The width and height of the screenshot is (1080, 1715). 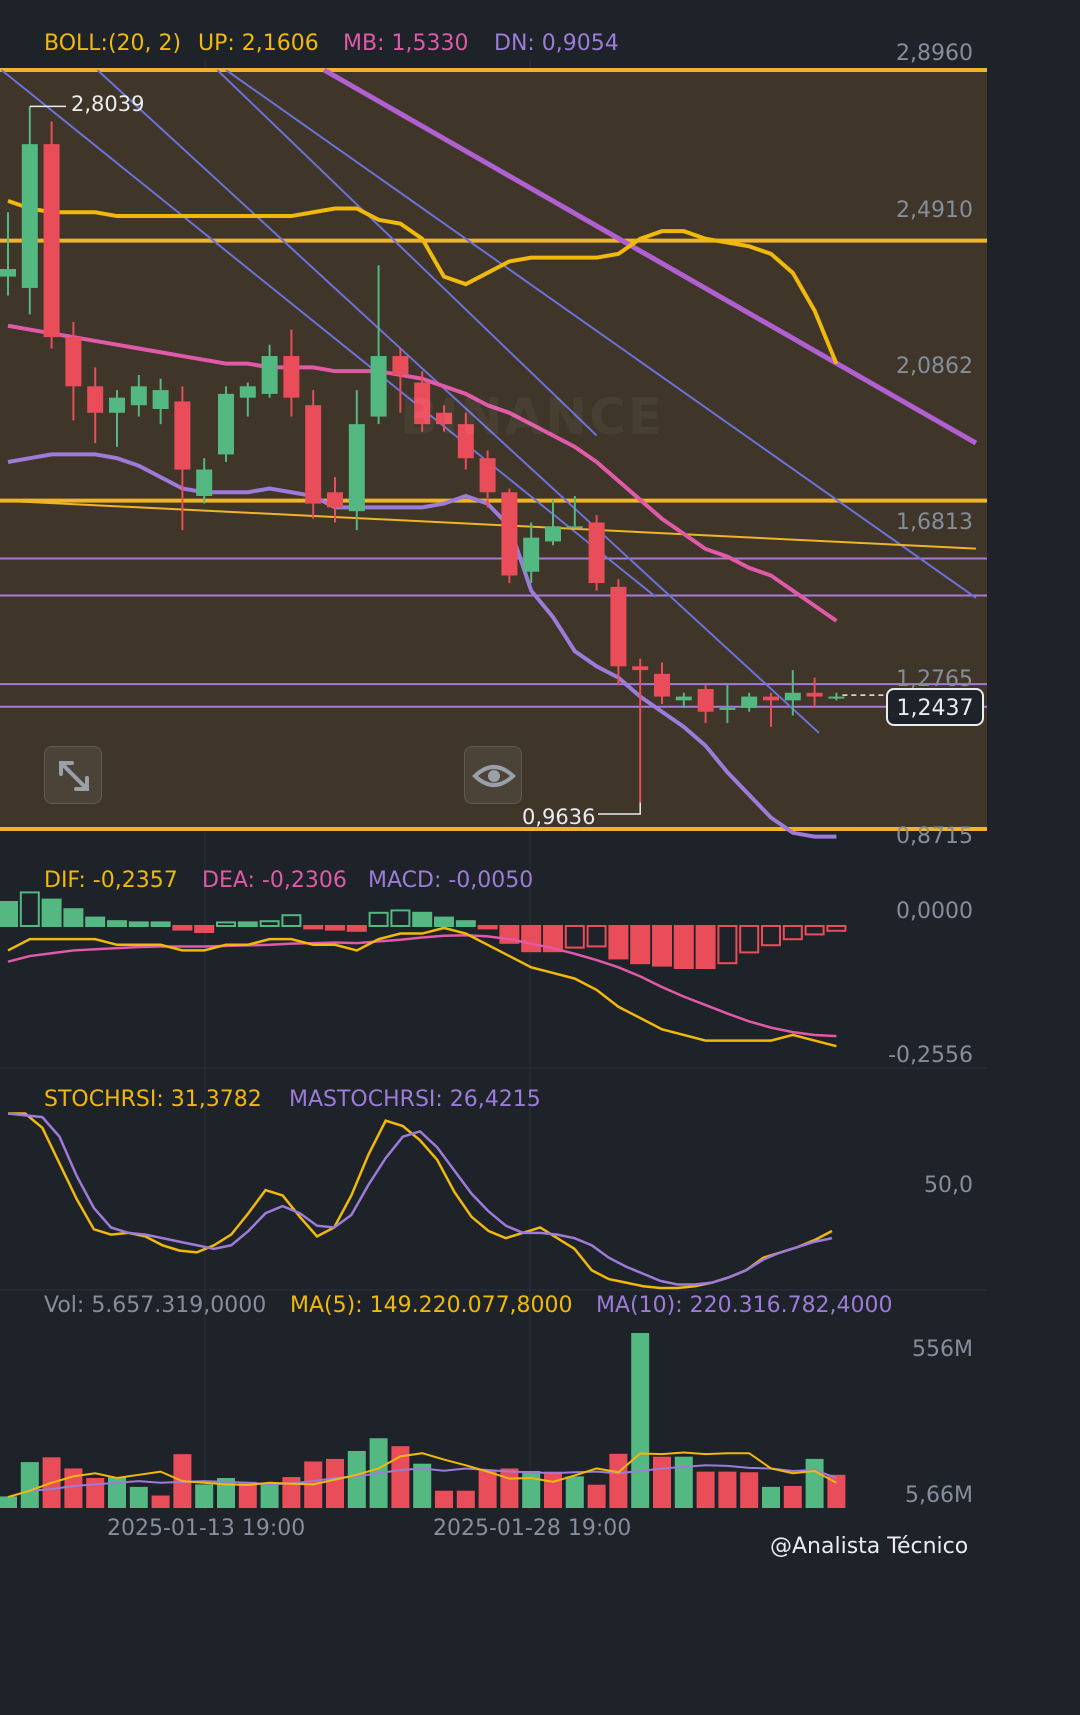 What do you see at coordinates (451, 880) in the screenshot?
I see `macd-value-label: MACD: -0,0050` at bounding box center [451, 880].